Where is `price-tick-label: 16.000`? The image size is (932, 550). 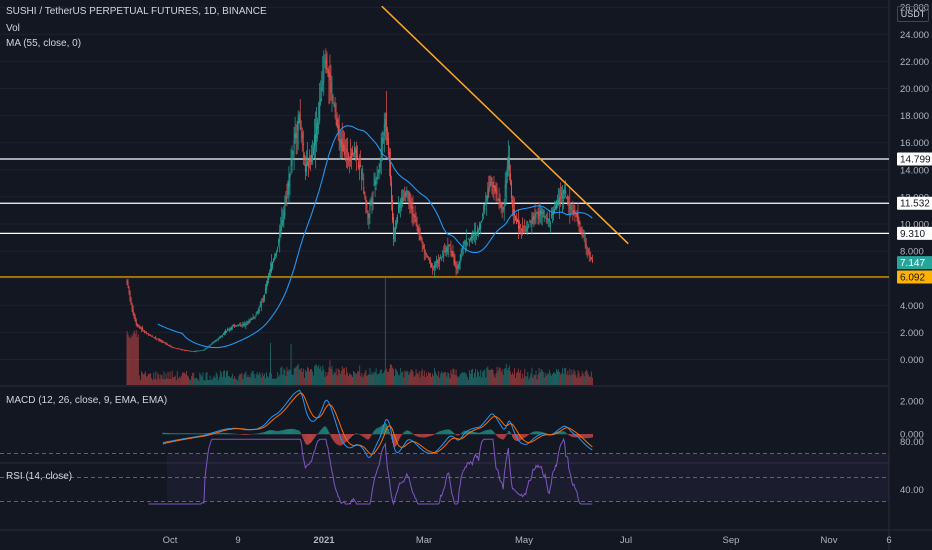
price-tick-label: 16.000 is located at coordinates (914, 143).